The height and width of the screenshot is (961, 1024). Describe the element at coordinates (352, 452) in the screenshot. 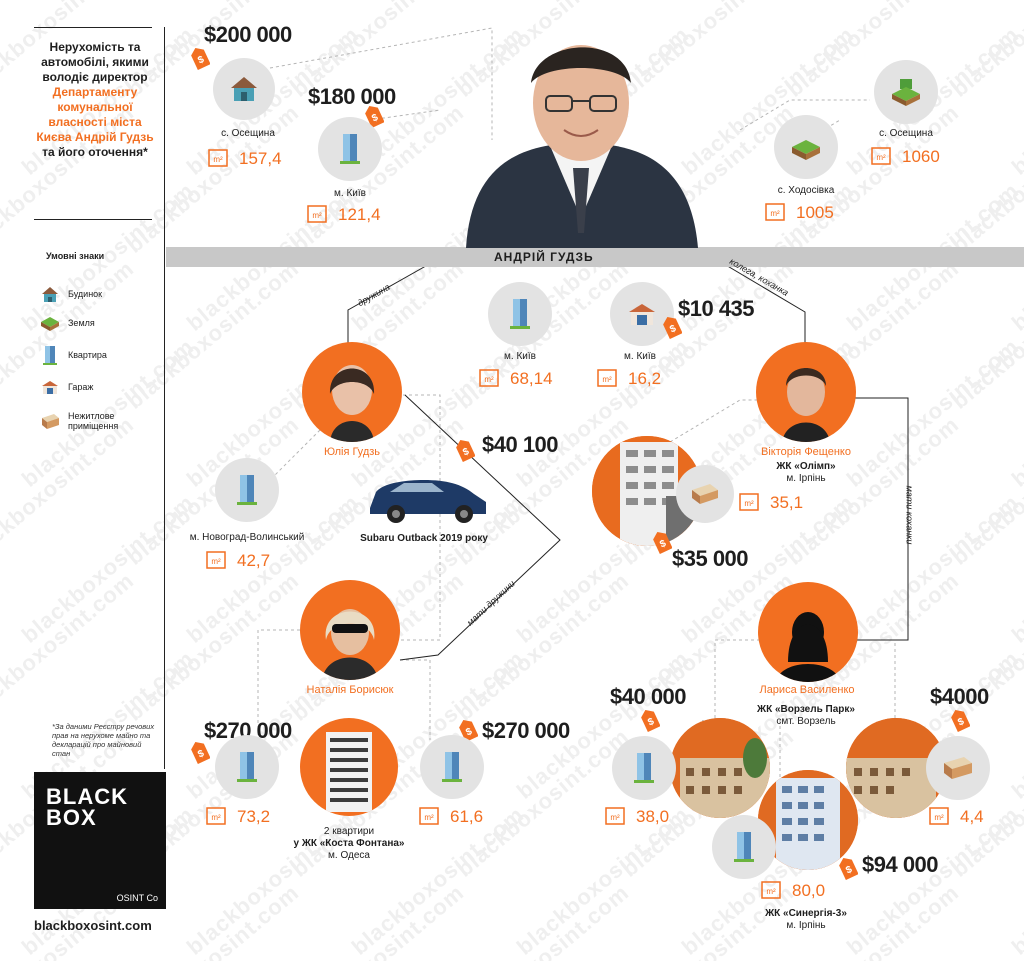

I see `name-yulia: Юлія Гудзь` at that location.